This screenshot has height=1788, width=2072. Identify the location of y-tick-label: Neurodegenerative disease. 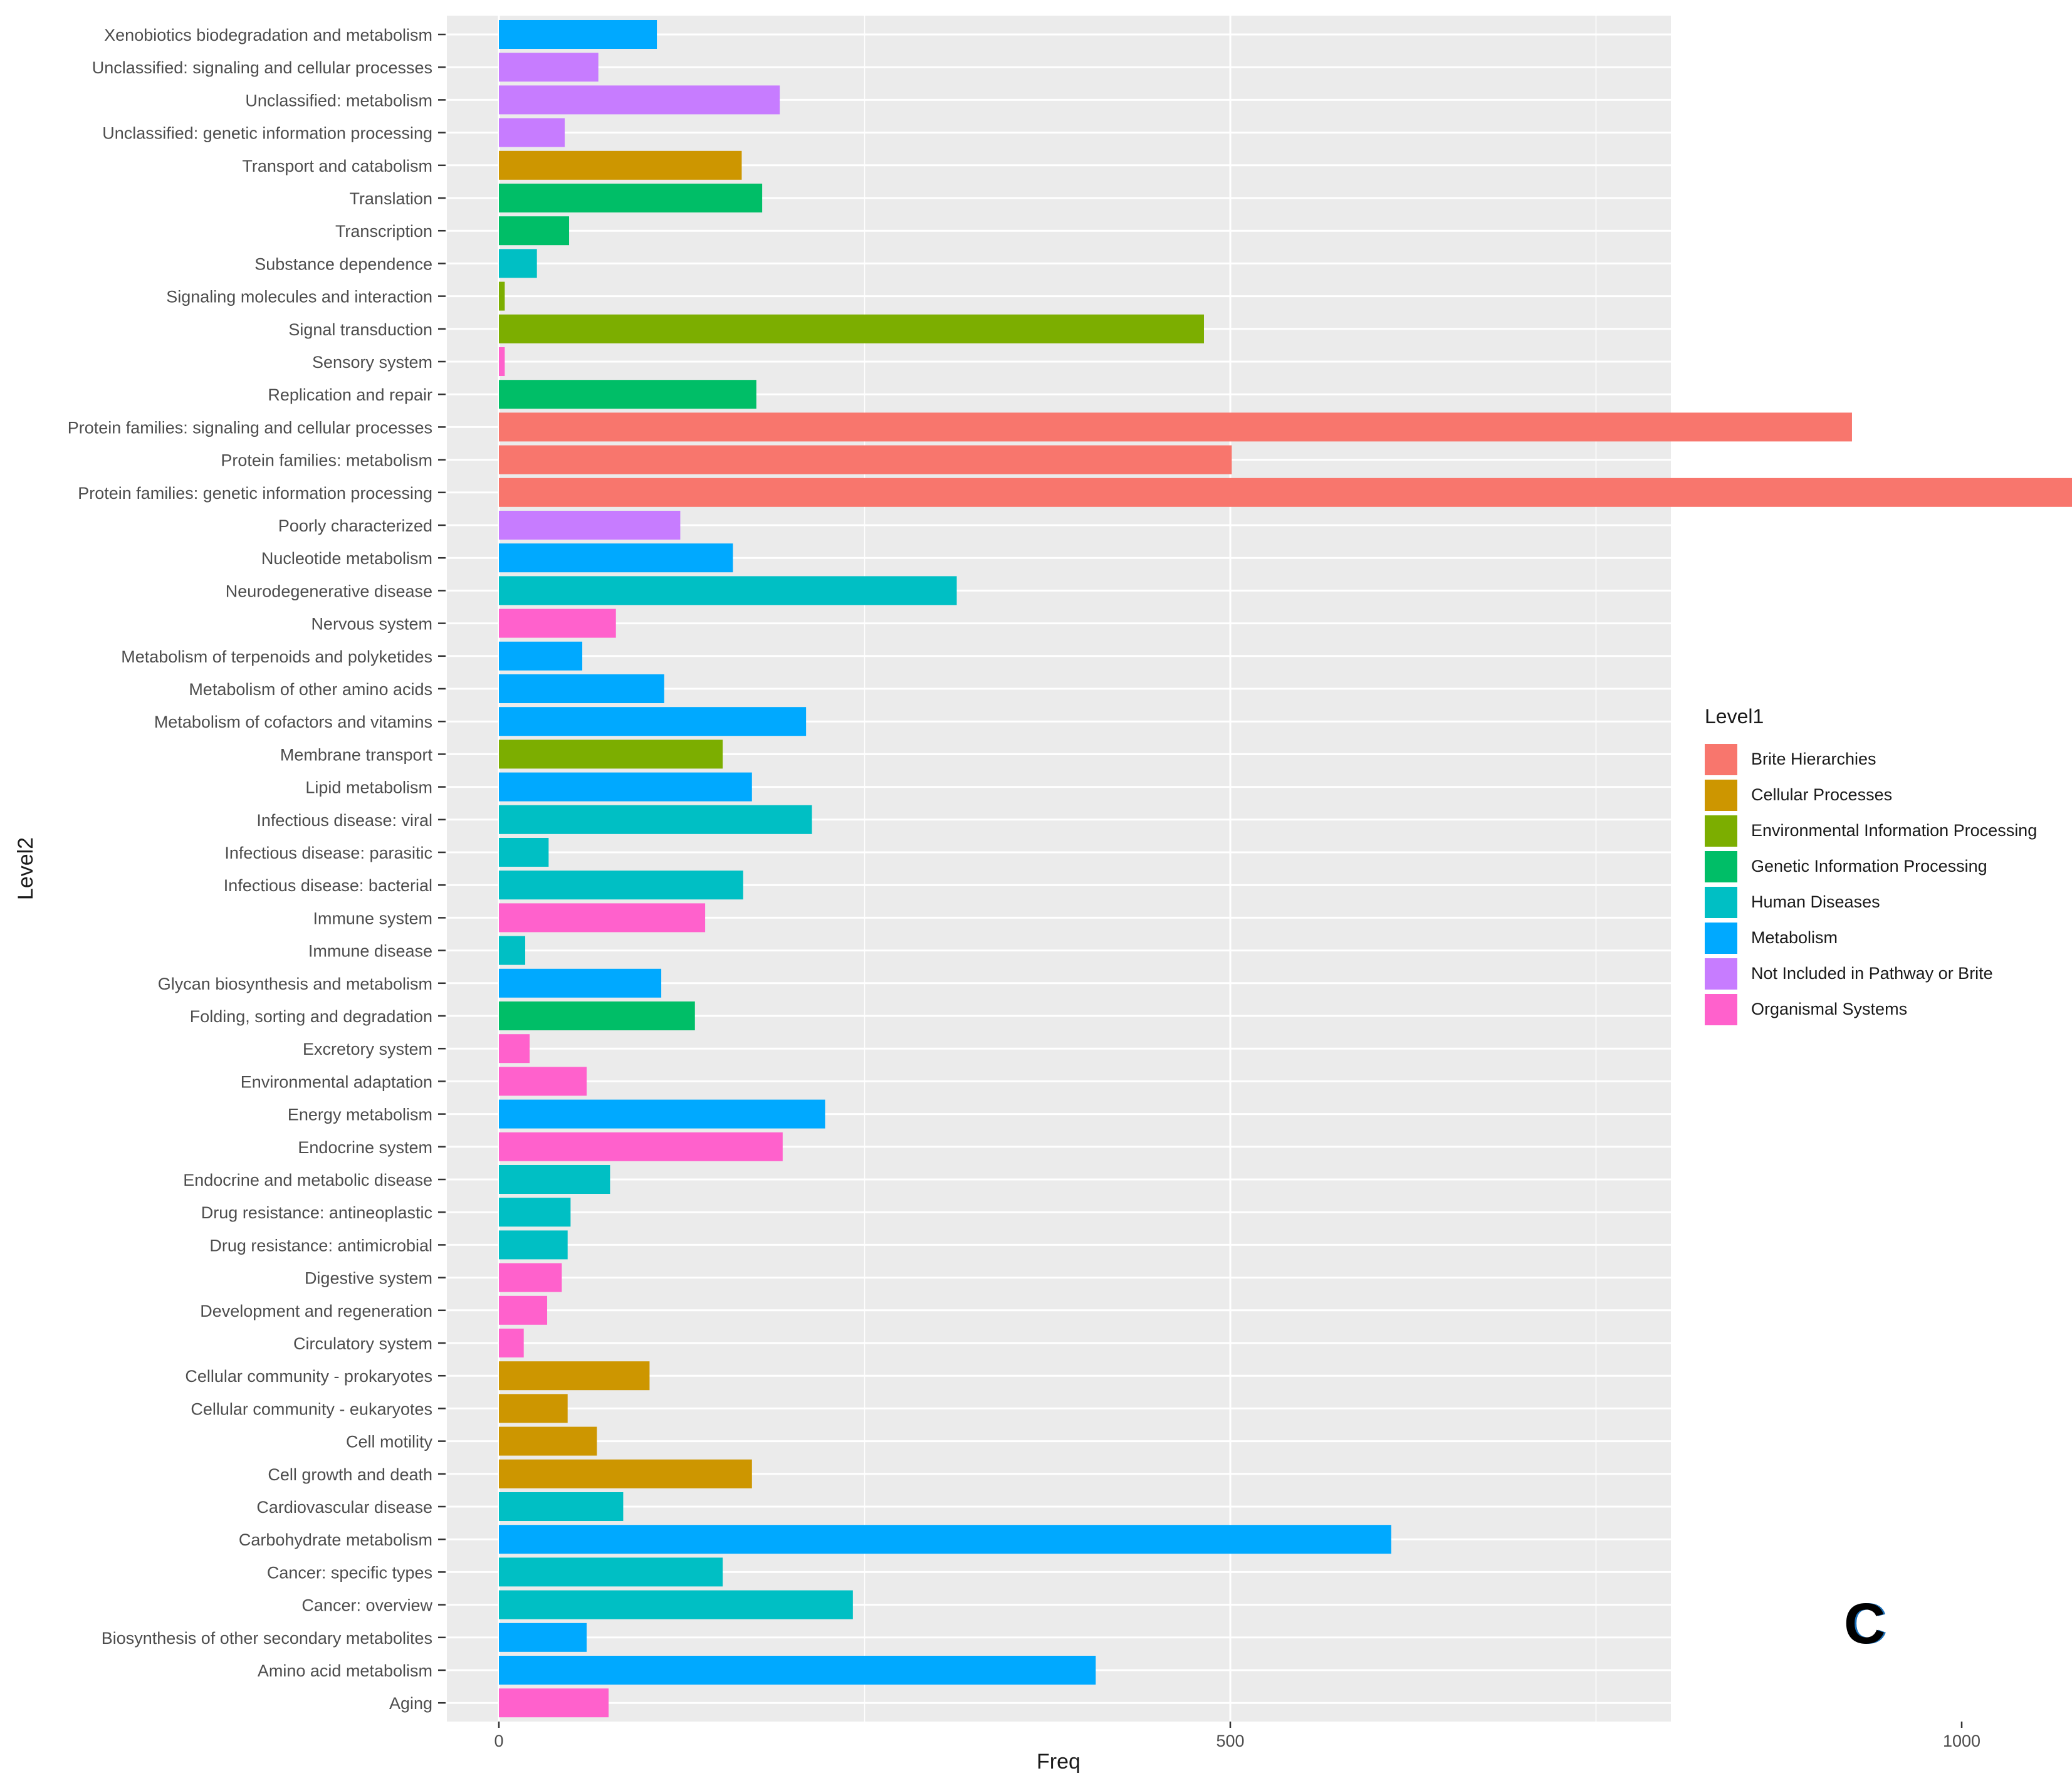
(329, 591).